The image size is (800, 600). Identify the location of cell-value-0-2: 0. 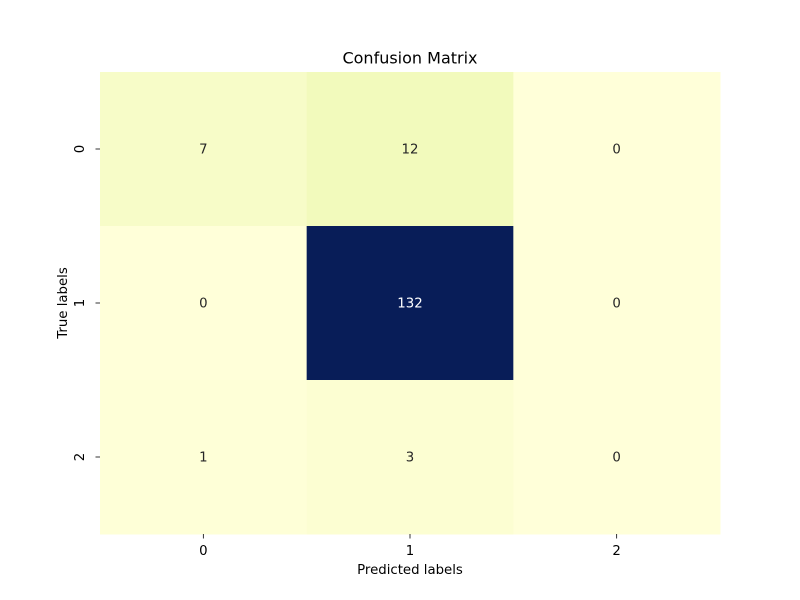
(616, 150).